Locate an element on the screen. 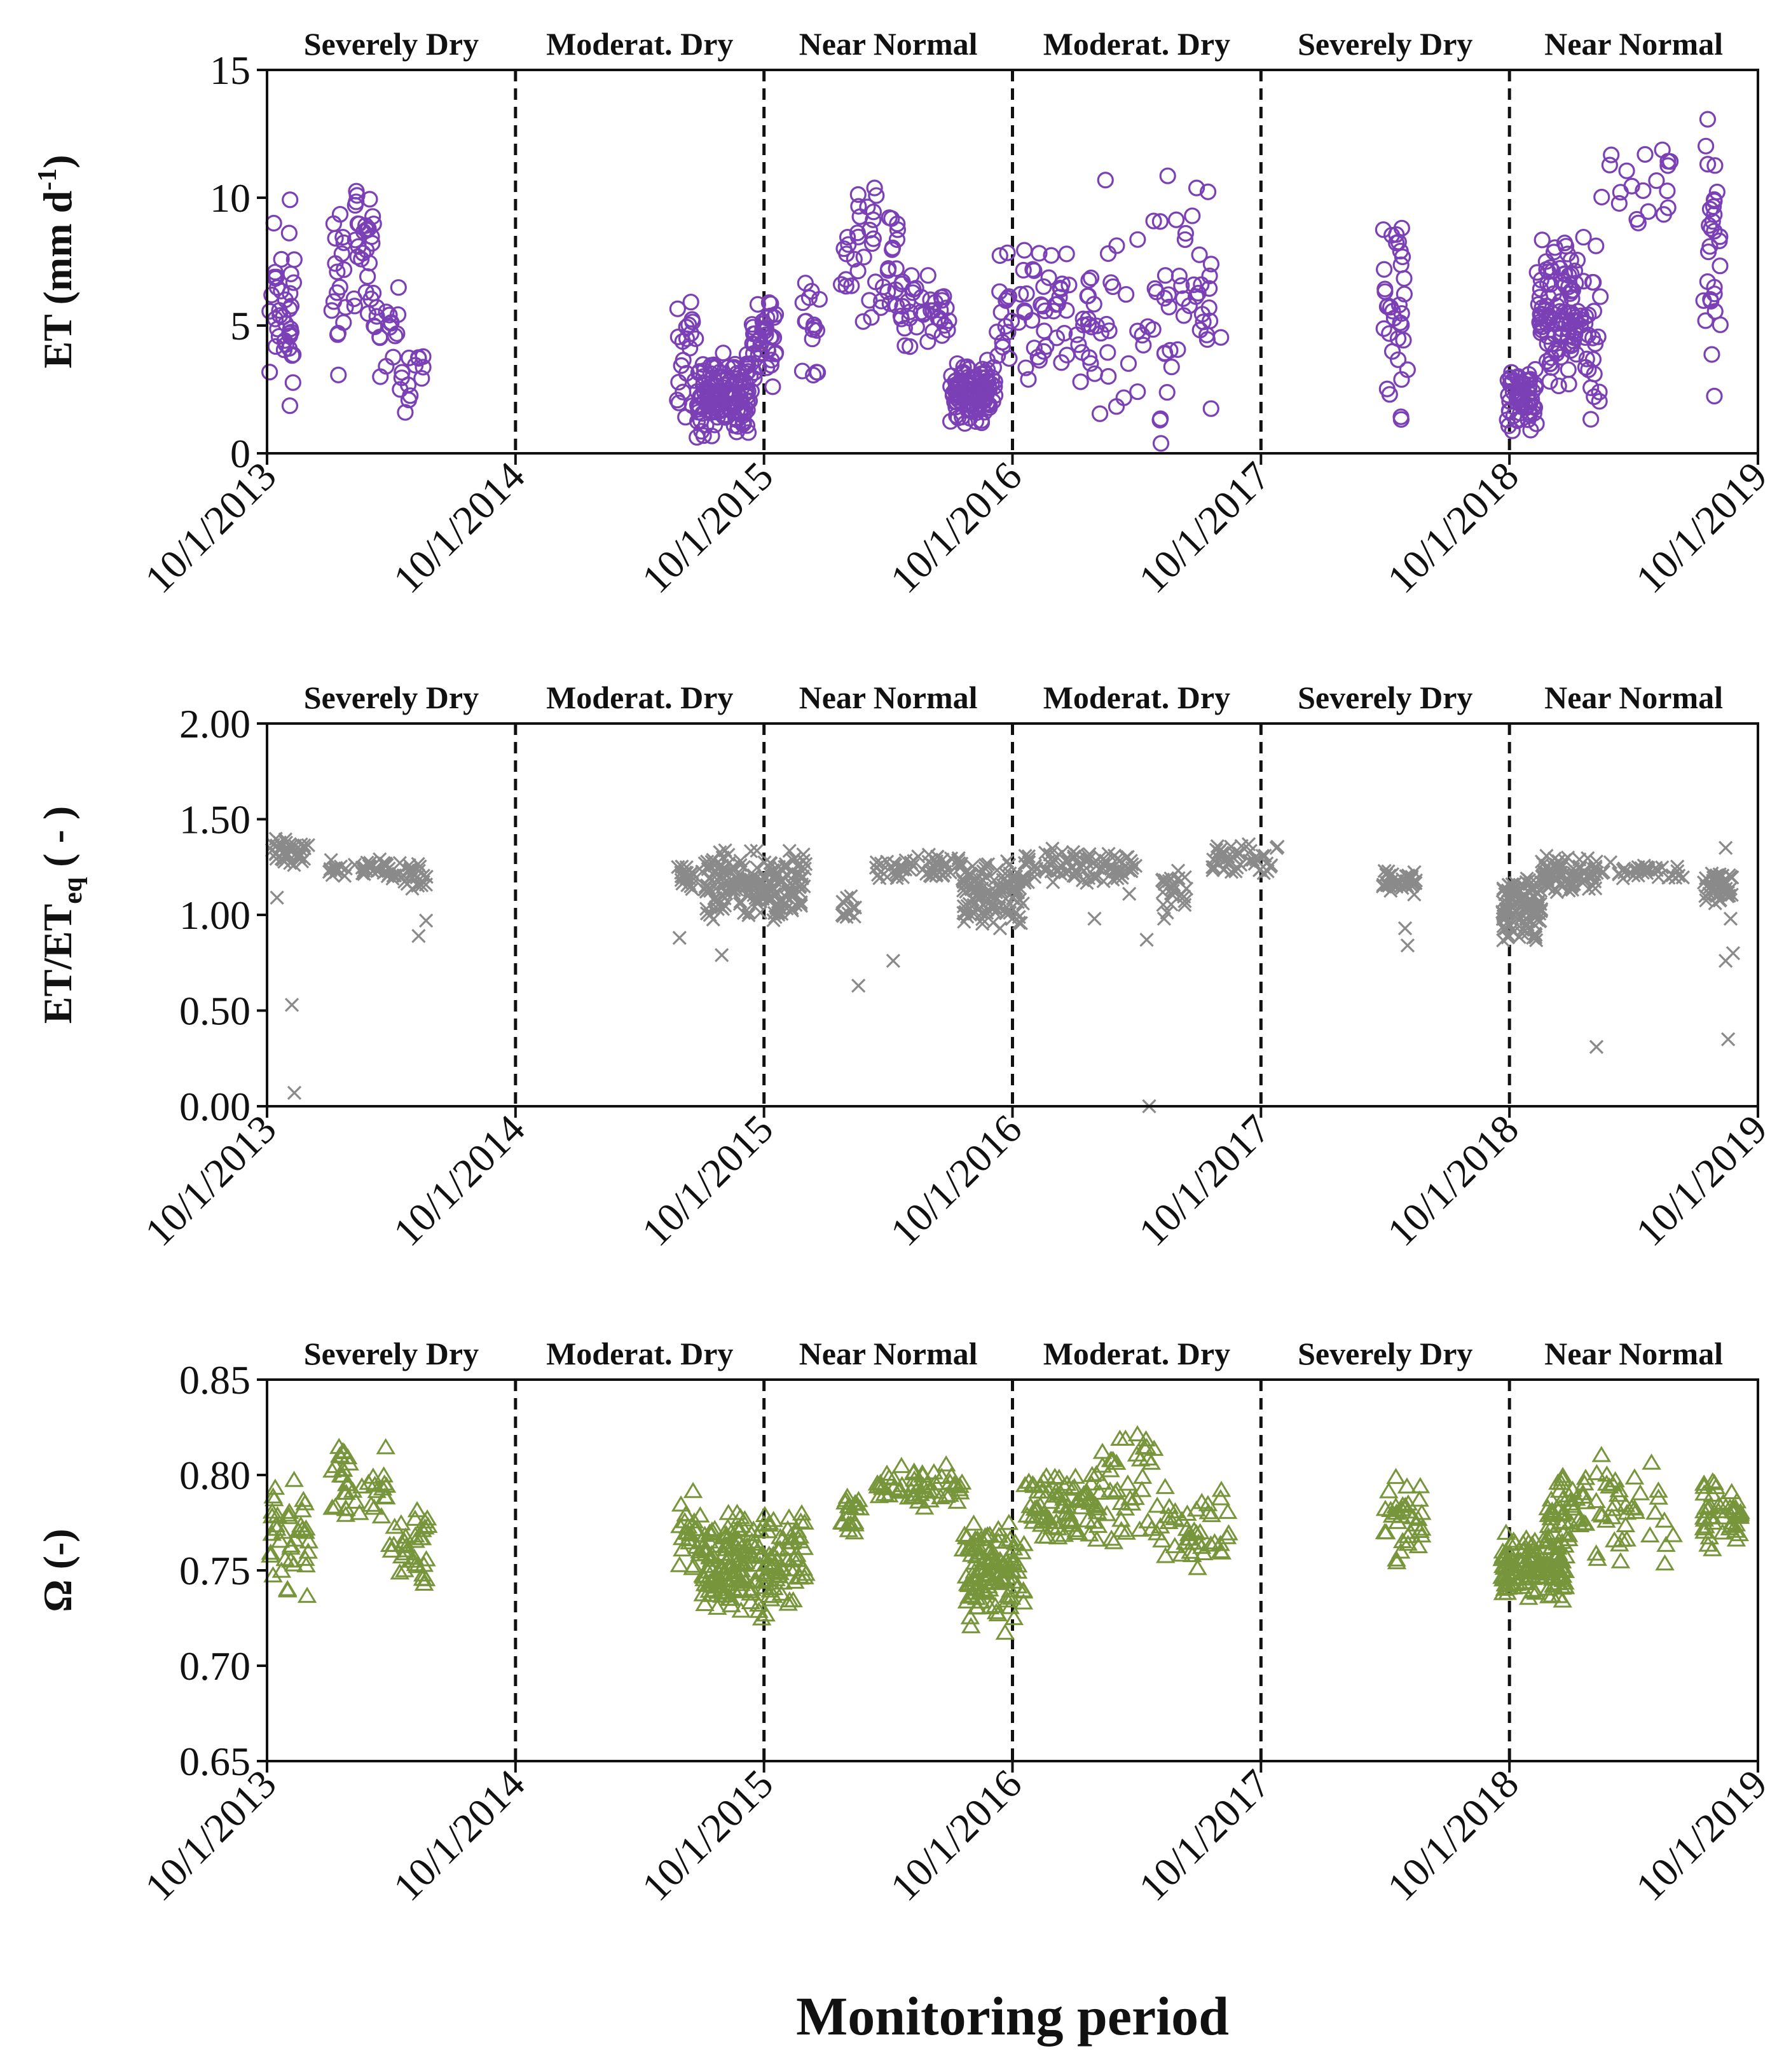 The height and width of the screenshot is (2072, 1791). x-tick-label: 10/1/2016 is located at coordinates (956, 1180).